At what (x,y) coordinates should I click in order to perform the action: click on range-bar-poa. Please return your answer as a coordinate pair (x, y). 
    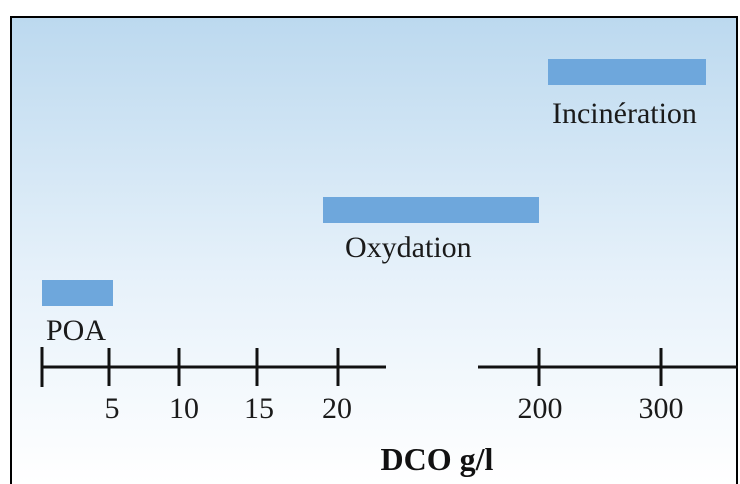
    Looking at the image, I should click on (77, 293).